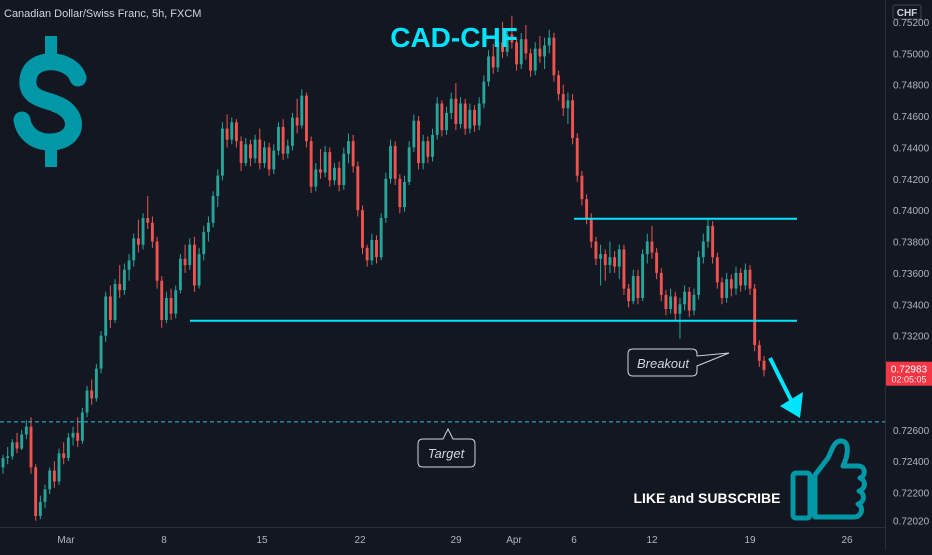 This screenshot has width=932, height=555. Describe the element at coordinates (574, 540) in the screenshot. I see `time-tick-label: 6` at that location.